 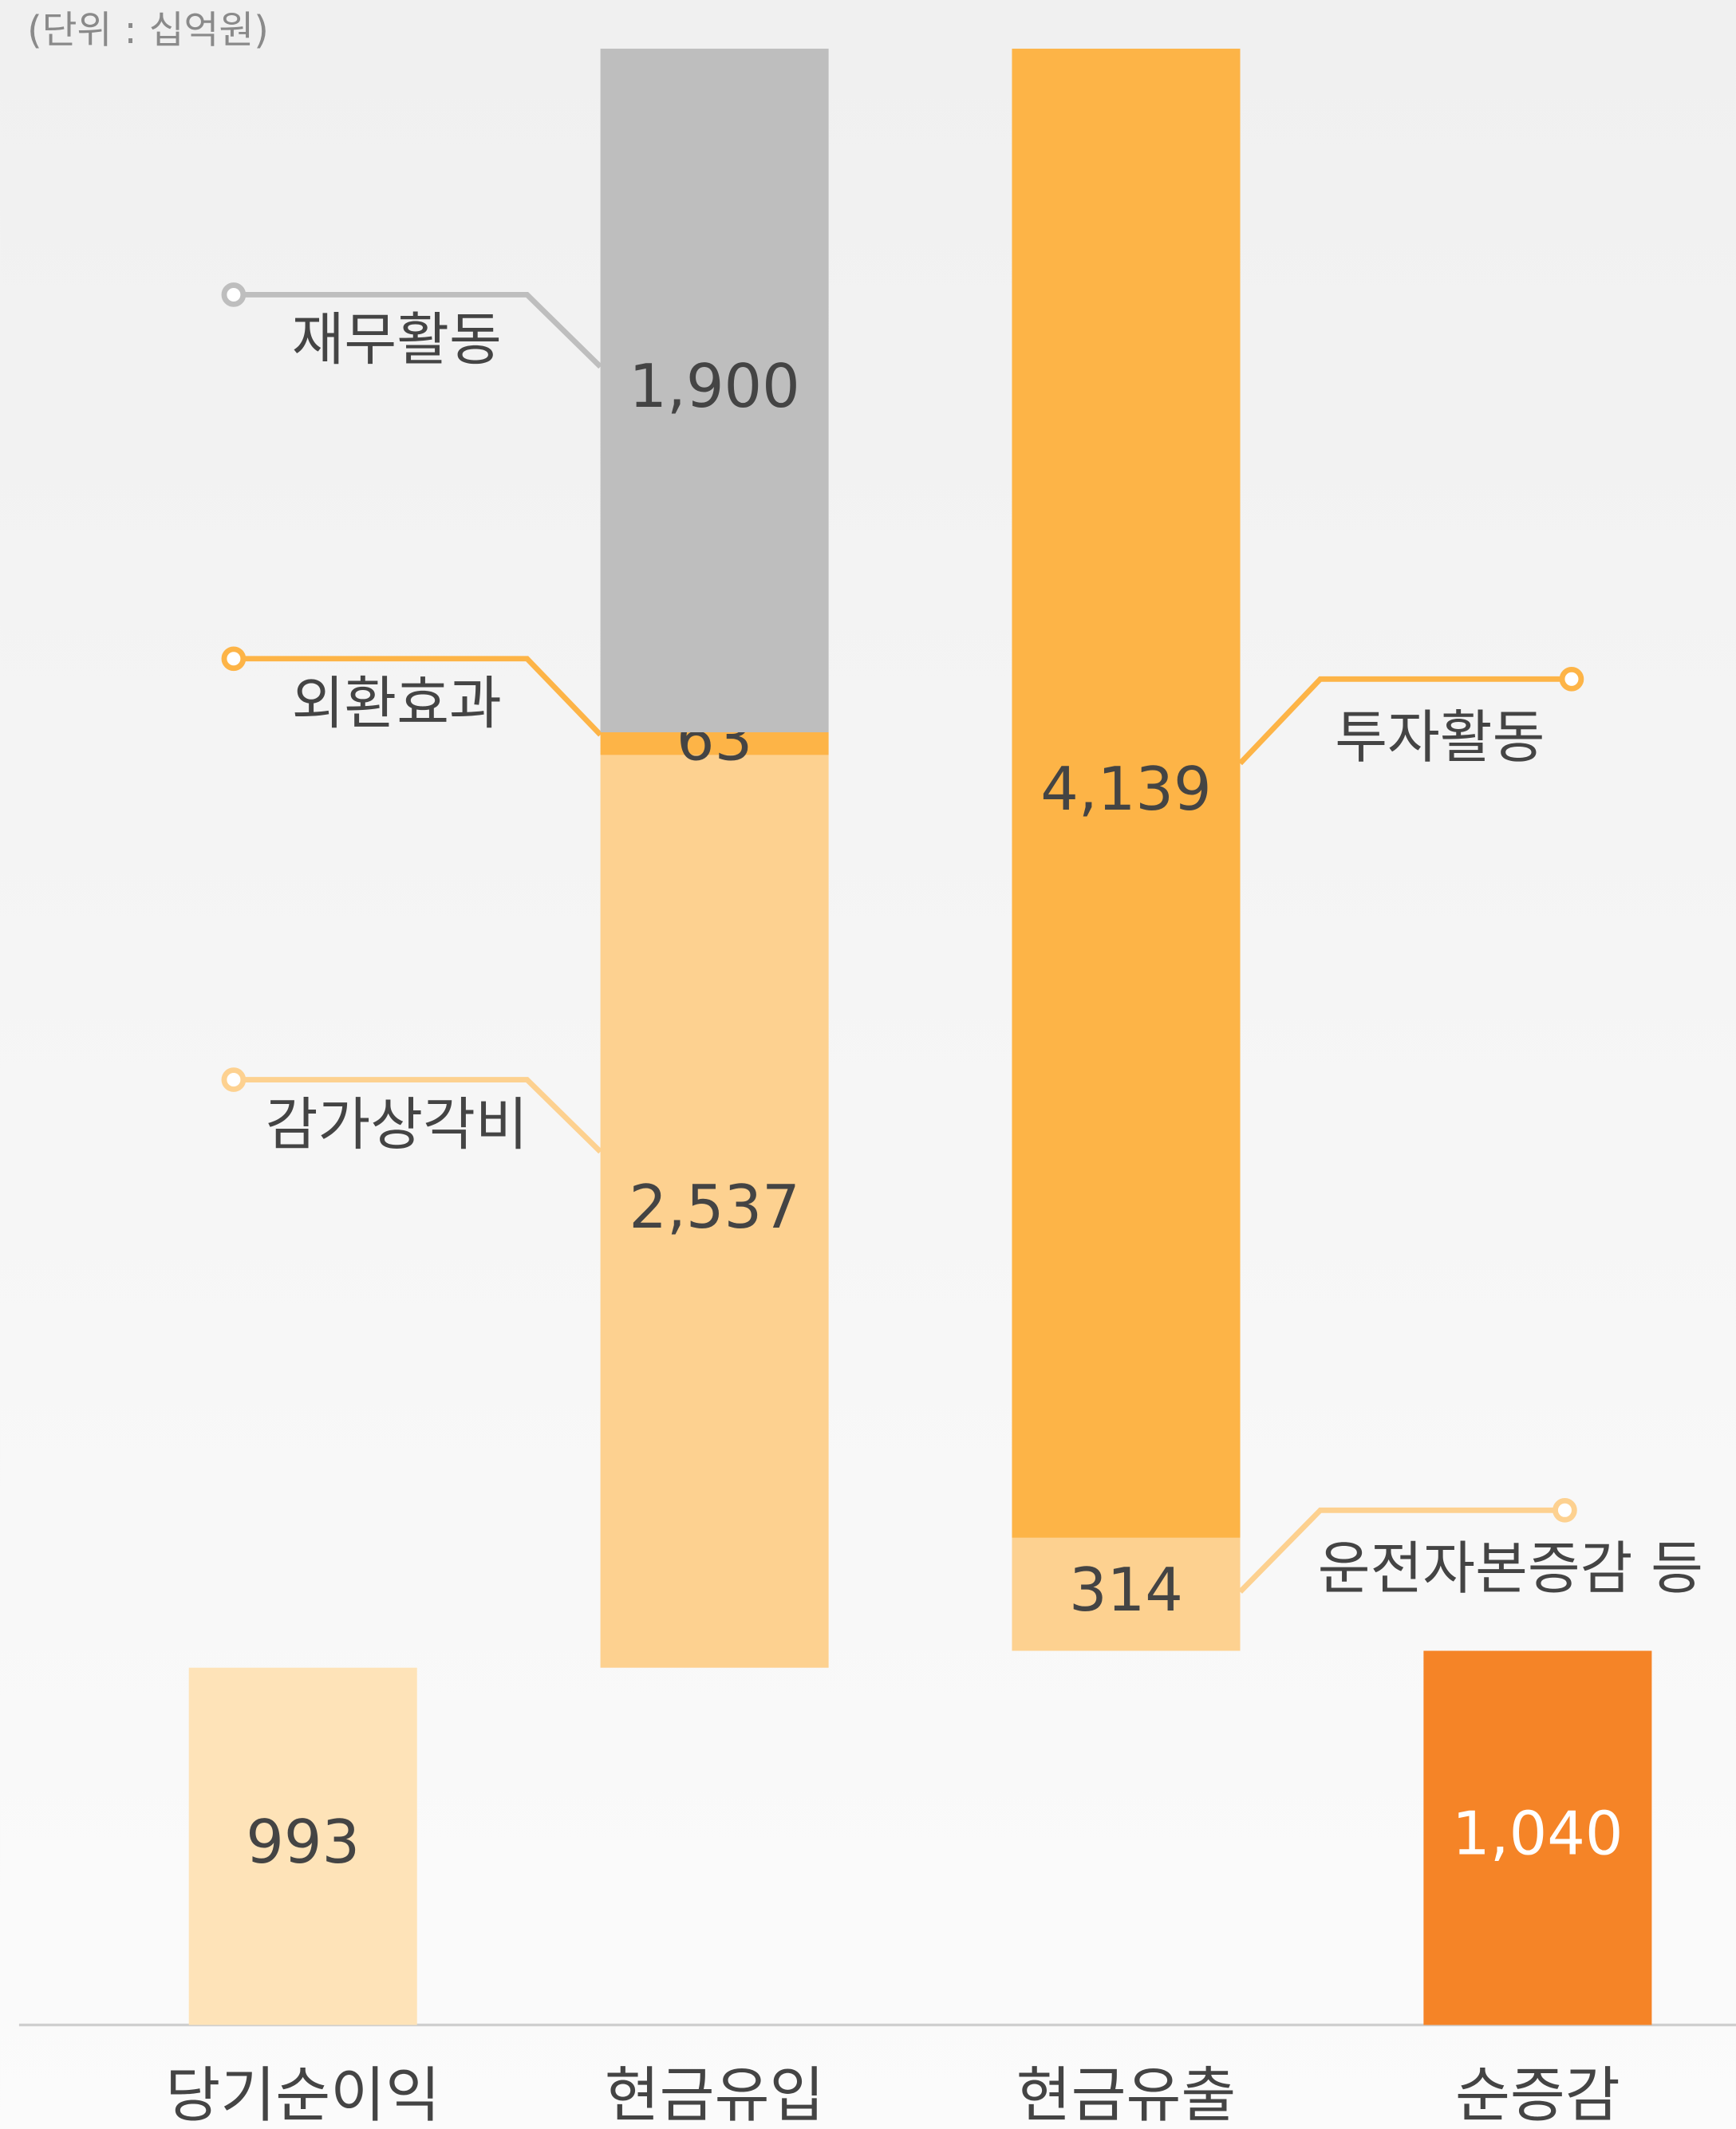 I want to click on unit-note: (단위 : 십억원), so click(x=148, y=31).